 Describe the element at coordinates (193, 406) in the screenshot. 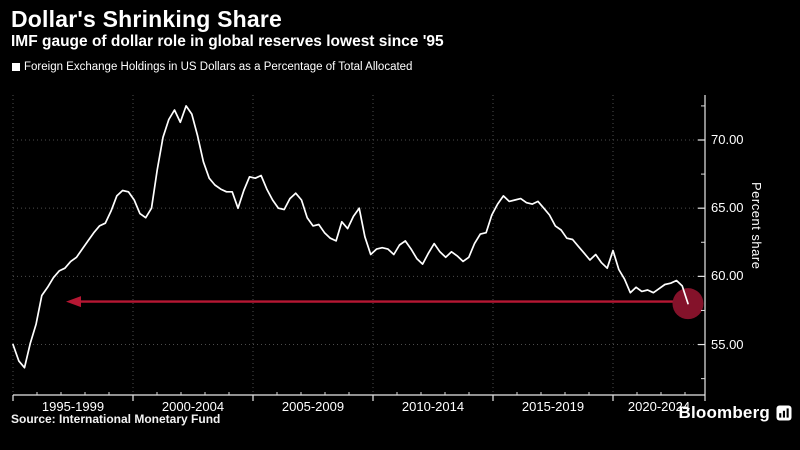

I see `x-tick-label: 2000-2004` at that location.